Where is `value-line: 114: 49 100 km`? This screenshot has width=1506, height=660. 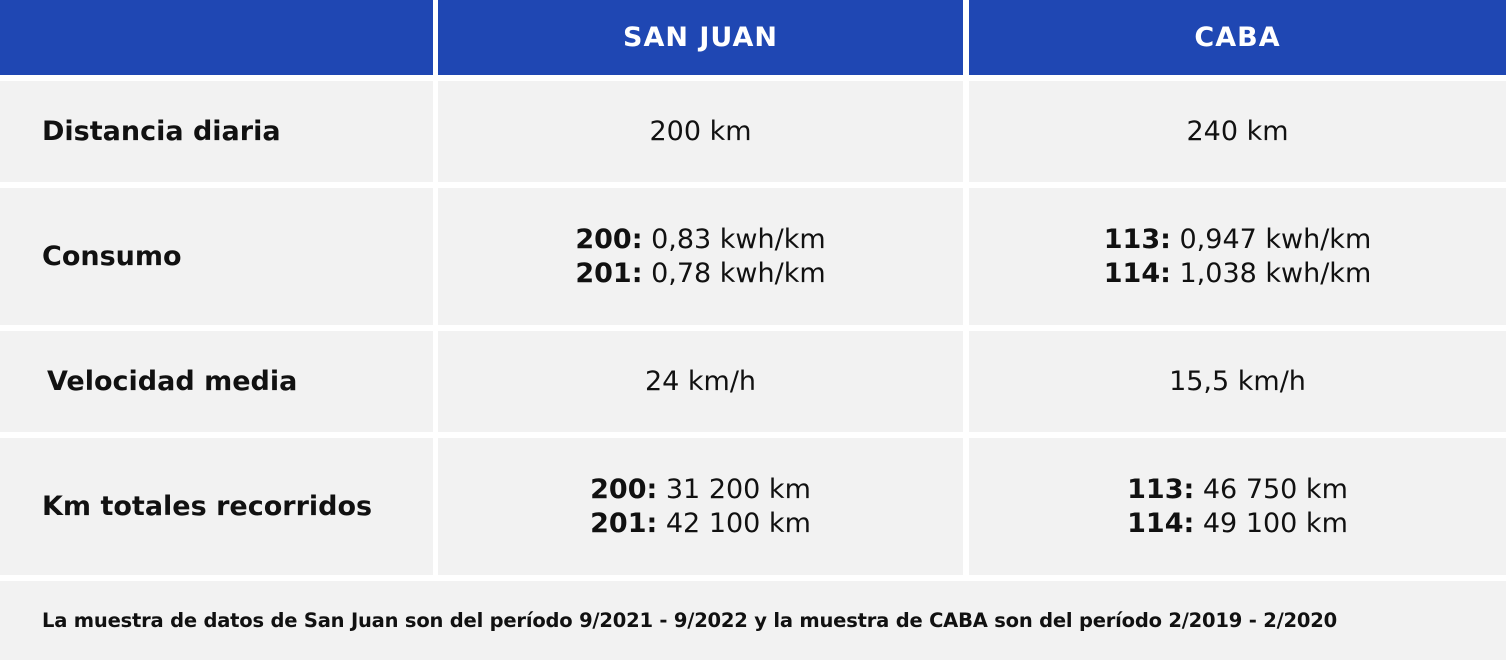 value-line: 114: 49 100 km is located at coordinates (1237, 524).